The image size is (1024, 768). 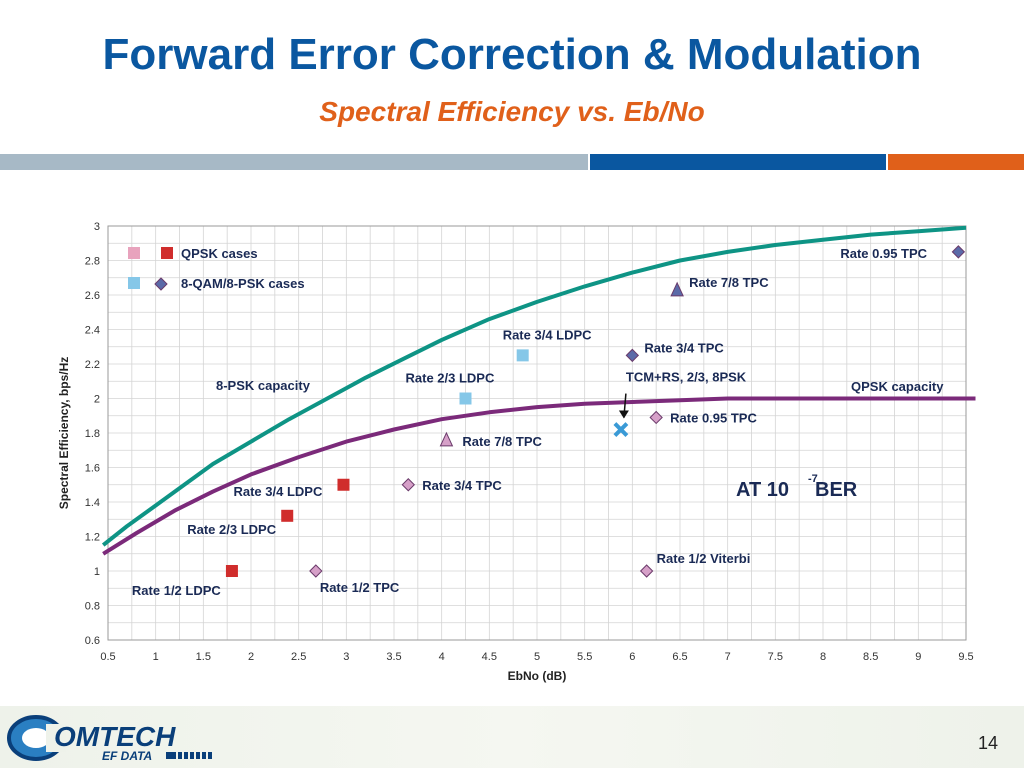 What do you see at coordinates (176, 590) in the screenshot?
I see `data-point-label: Rate 1/2 LDPC` at bounding box center [176, 590].